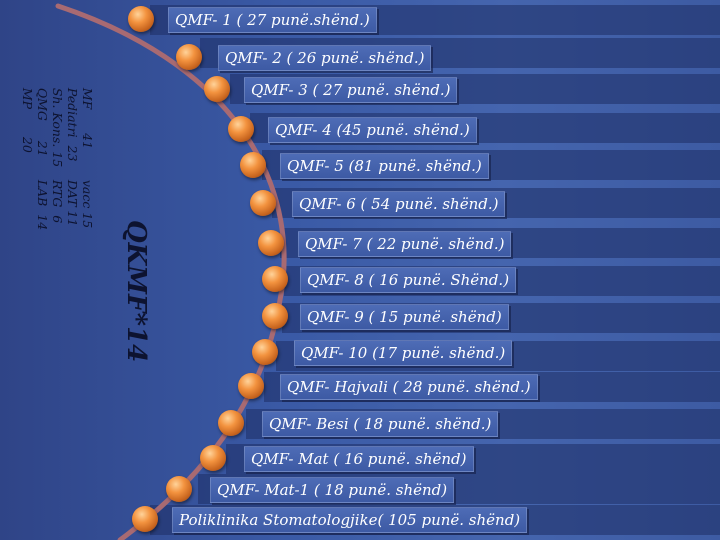 The image size is (720, 540). What do you see at coordinates (332, 490) in the screenshot?
I see `item-label: QMF- Mat-1 ( 18 punë. shënd)` at bounding box center [332, 490].